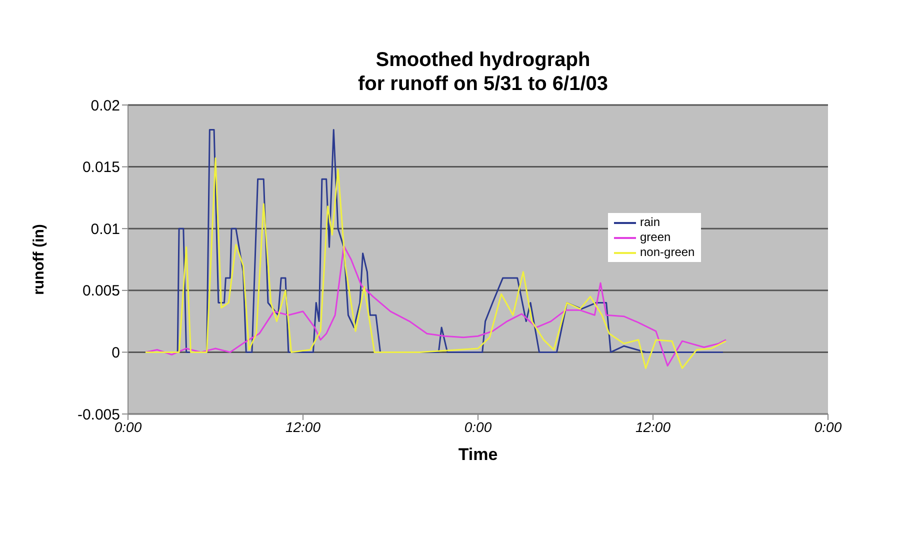 Image resolution: width=907 pixels, height=534 pixels. I want to click on legend-label: green, so click(655, 237).